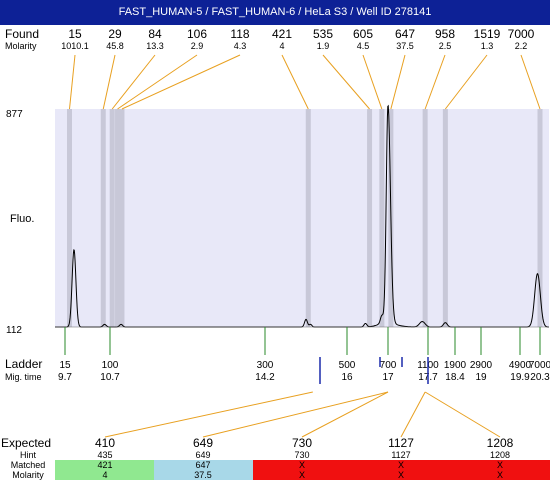 The width and height of the screenshot is (550, 480). I want to click on found-size-label: 84, so click(155, 34).